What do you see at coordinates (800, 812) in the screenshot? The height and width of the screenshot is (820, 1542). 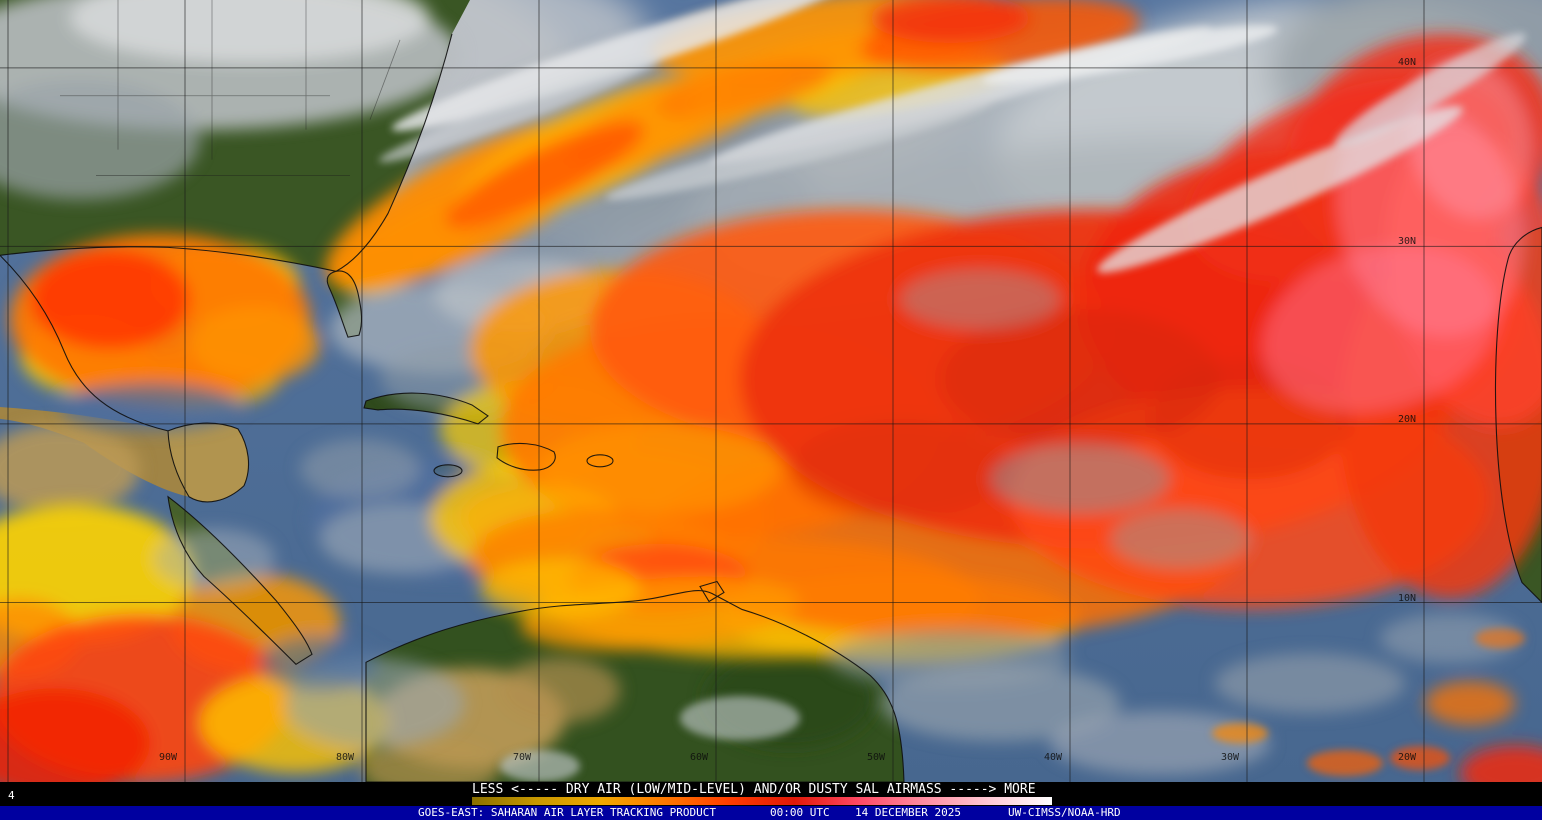 I see `timestamp-time: 00:00 UTC` at bounding box center [800, 812].